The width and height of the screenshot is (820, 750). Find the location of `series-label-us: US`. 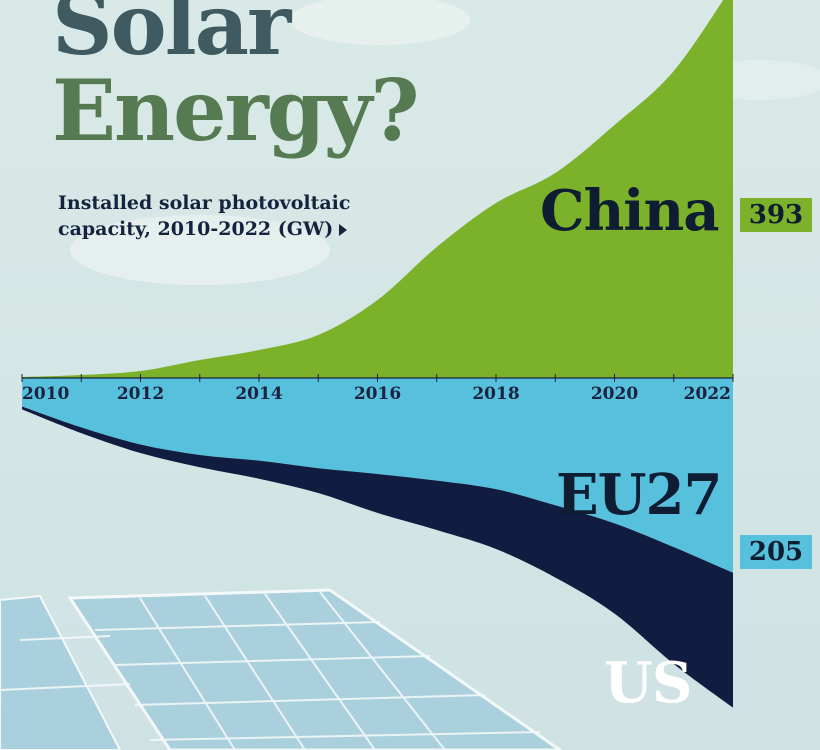

series-label-us: US is located at coordinates (648, 683).